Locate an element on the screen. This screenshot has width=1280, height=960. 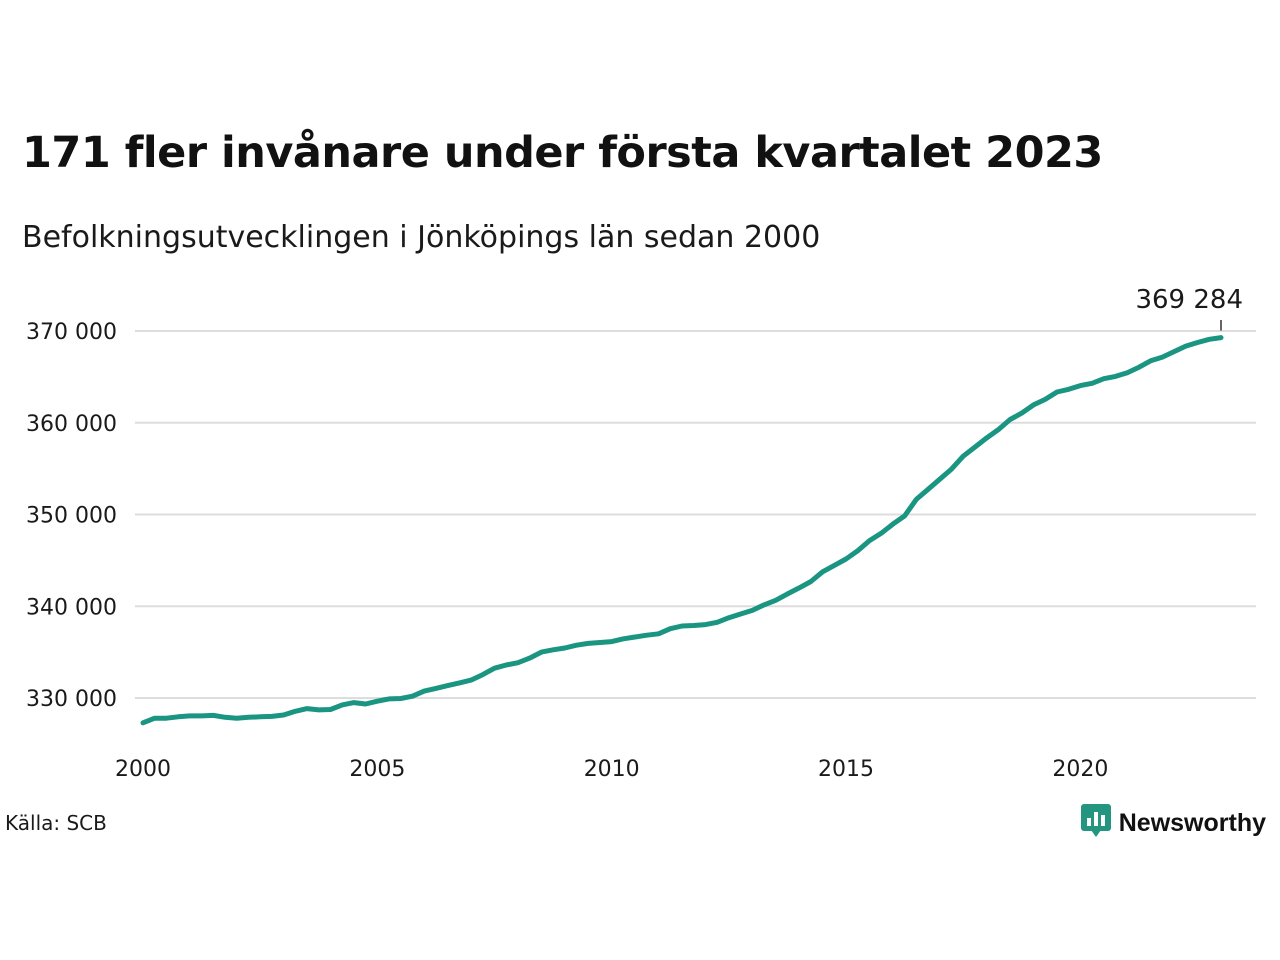
y-tick-label: 360 000 is located at coordinates (71, 424).